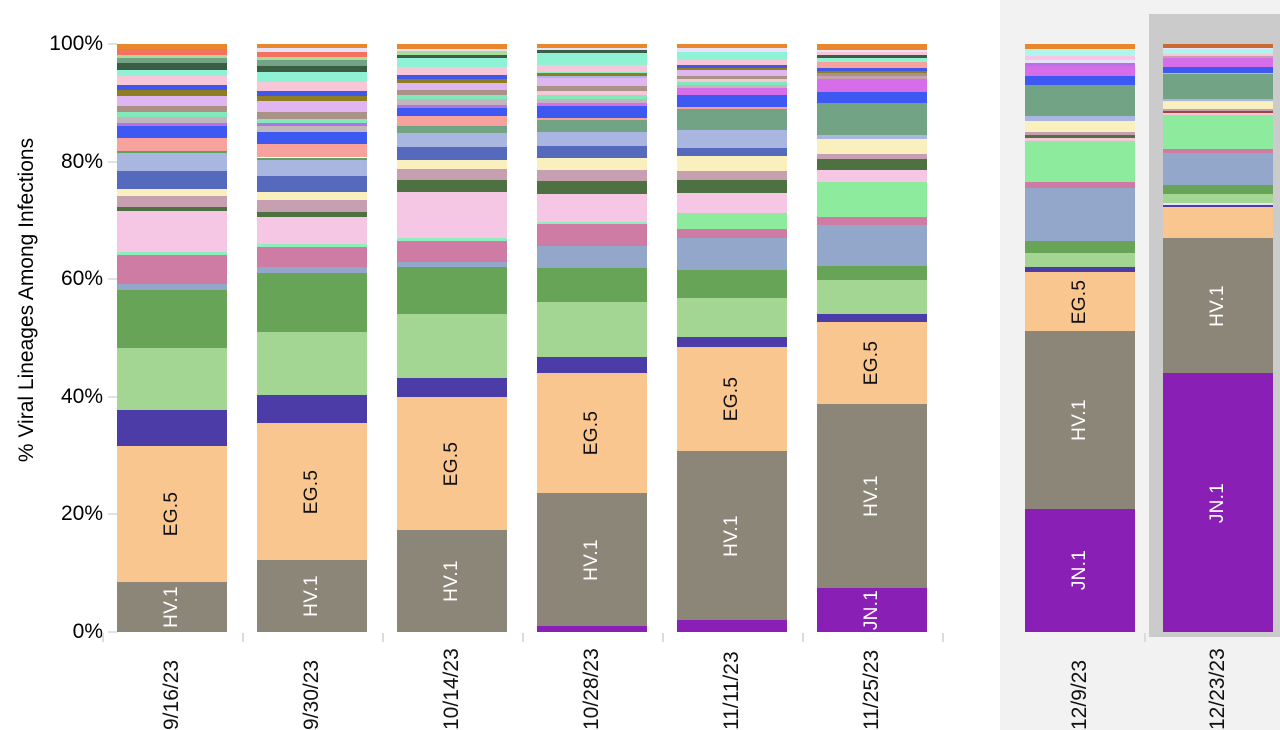  I want to click on stacked-bar: JN.1 HV.1 EG.5, so click(1080, 365).